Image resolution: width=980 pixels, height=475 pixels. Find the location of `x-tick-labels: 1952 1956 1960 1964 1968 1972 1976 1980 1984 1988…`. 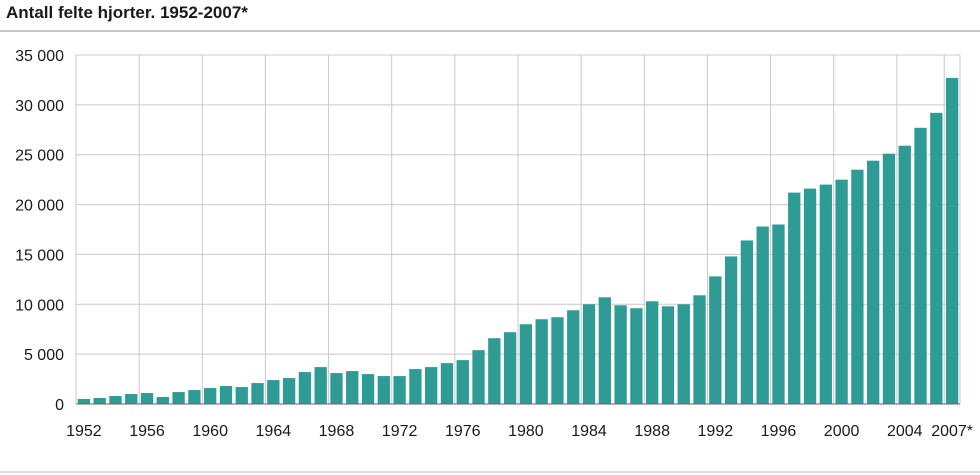

x-tick-labels: 1952 1956 1960 1964 1968 1972 1976 1980 1984 1988… is located at coordinates (519, 431).